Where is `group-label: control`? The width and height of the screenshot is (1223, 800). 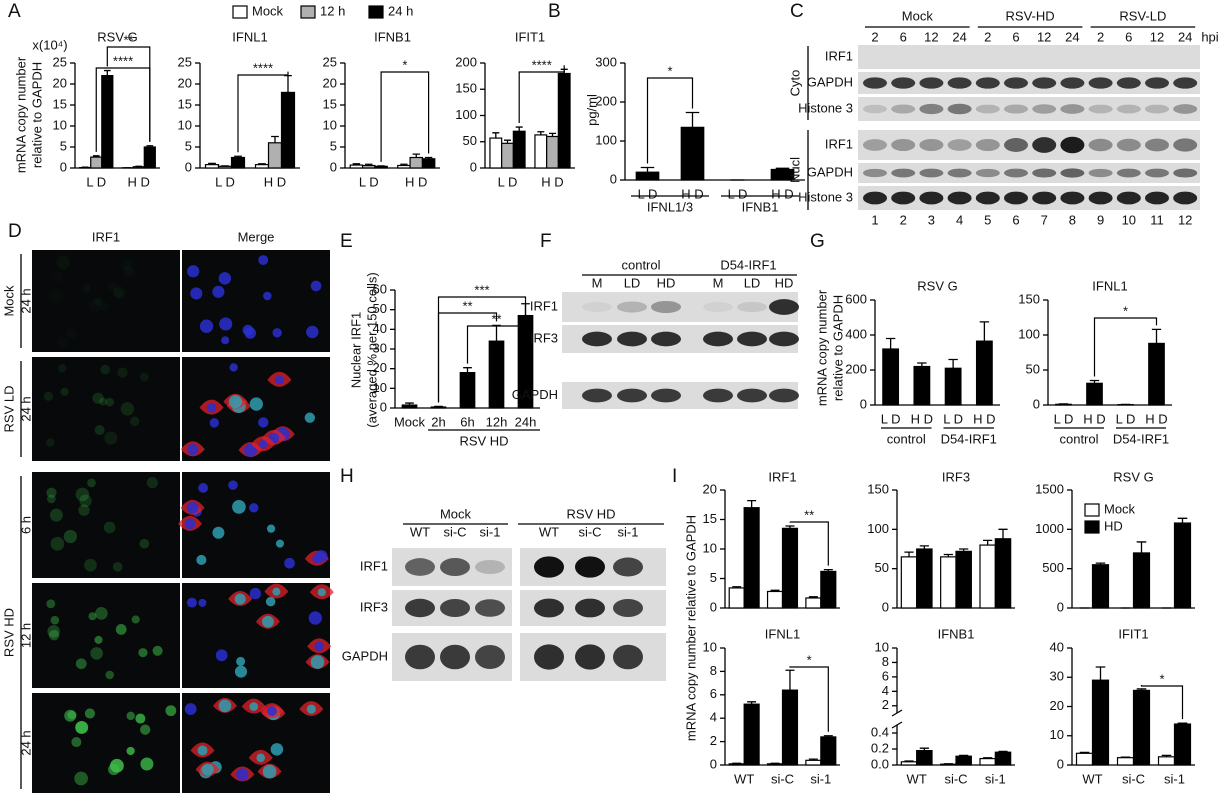 group-label: control is located at coordinates (906, 438).